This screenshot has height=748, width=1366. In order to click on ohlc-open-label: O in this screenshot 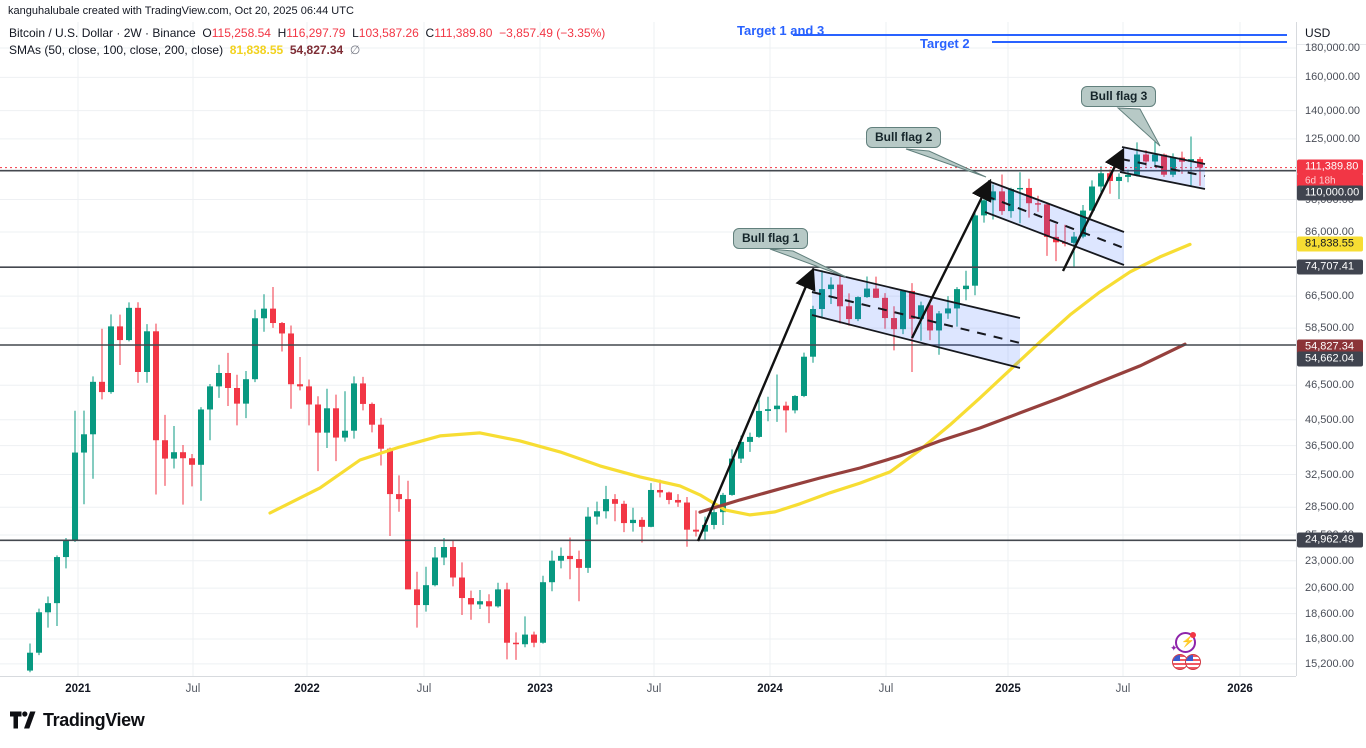, I will do `click(207, 33)`.